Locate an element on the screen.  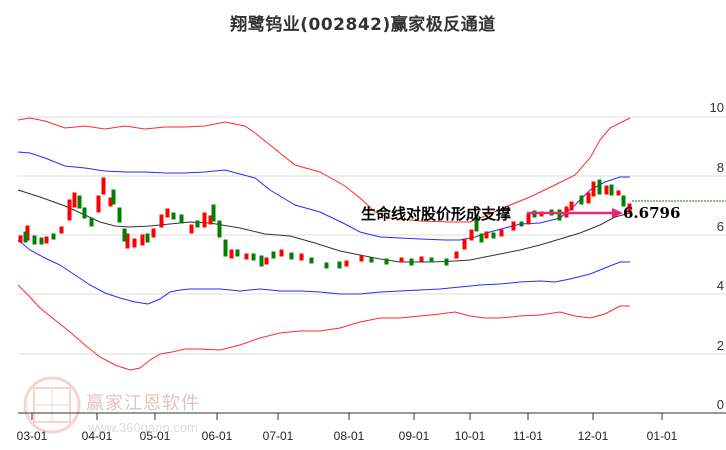
watermark-brand: 赢家江恩软件 is located at coordinates (143, 403).